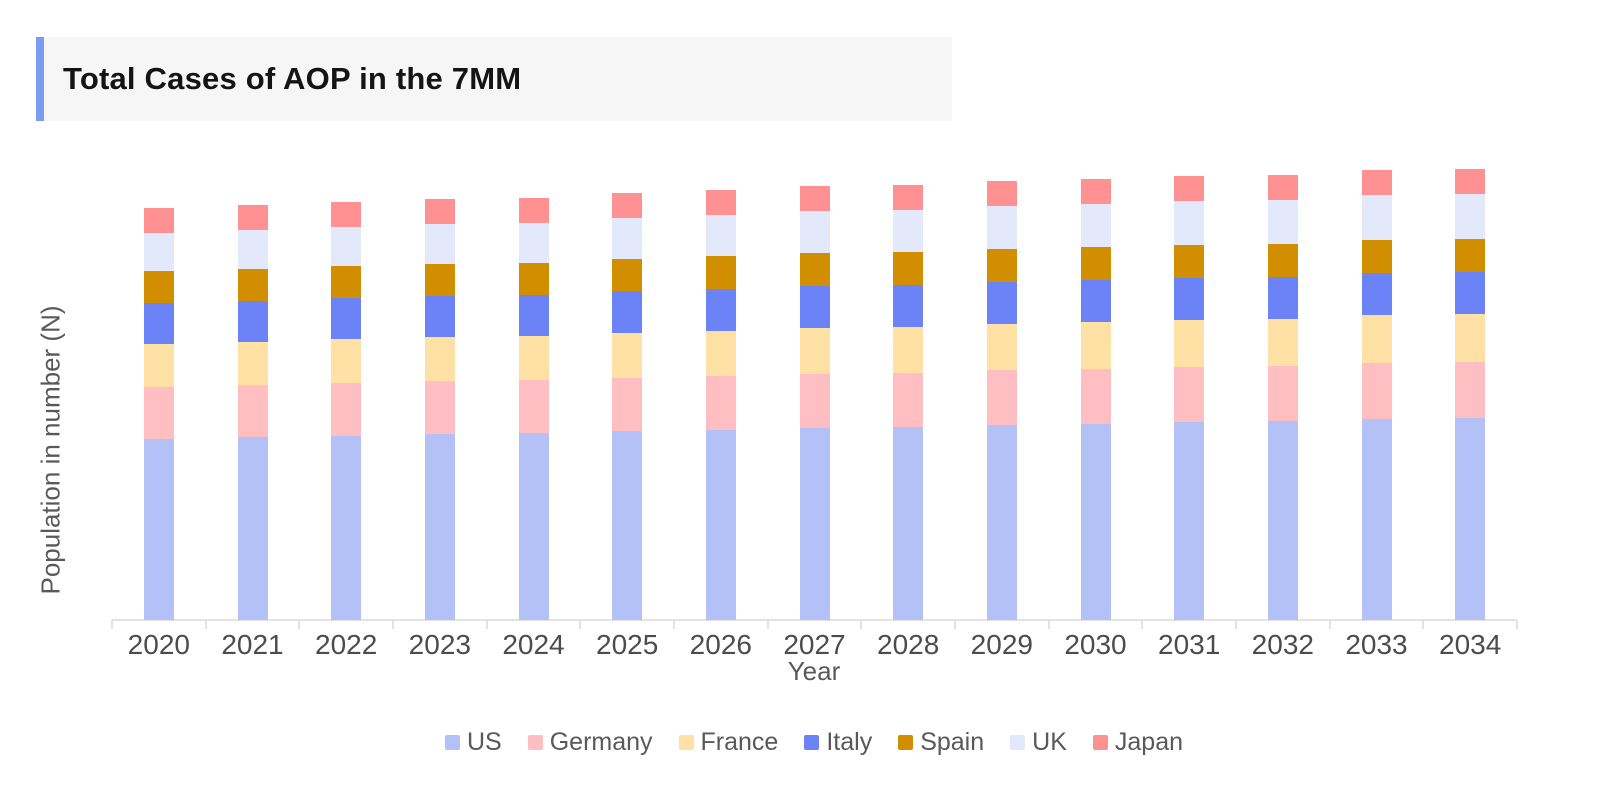 This screenshot has width=1600, height=804. I want to click on bar-segment-japan-2020, so click(158, 220).